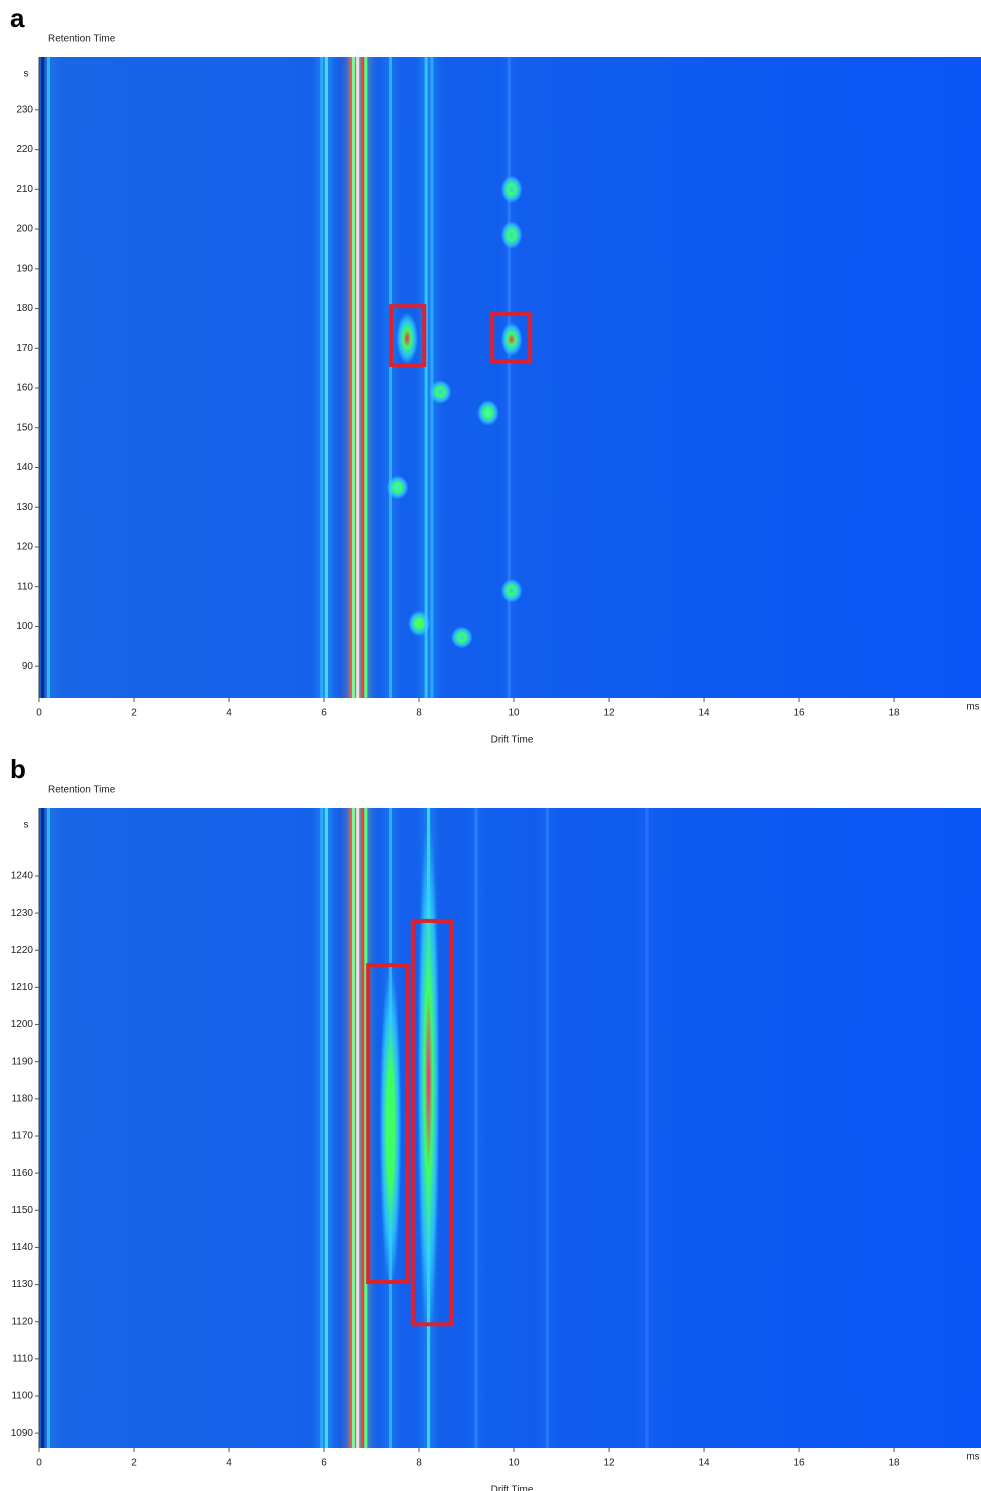 This screenshot has width=981, height=1491. What do you see at coordinates (22, 1024) in the screenshot?
I see `y-tick-label: 1200` at bounding box center [22, 1024].